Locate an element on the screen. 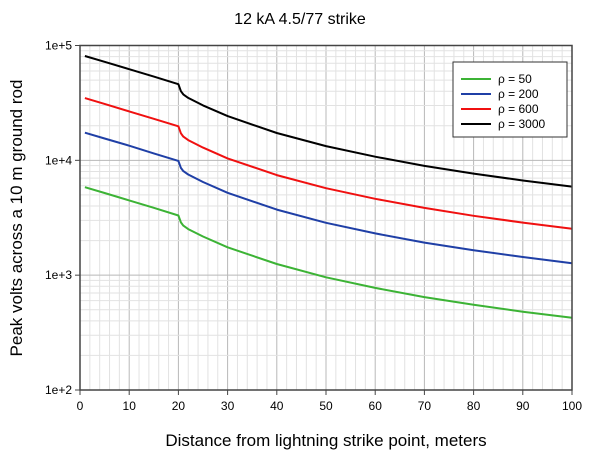 The image size is (600, 455). legend-label: ρ = 3000 is located at coordinates (522, 124).